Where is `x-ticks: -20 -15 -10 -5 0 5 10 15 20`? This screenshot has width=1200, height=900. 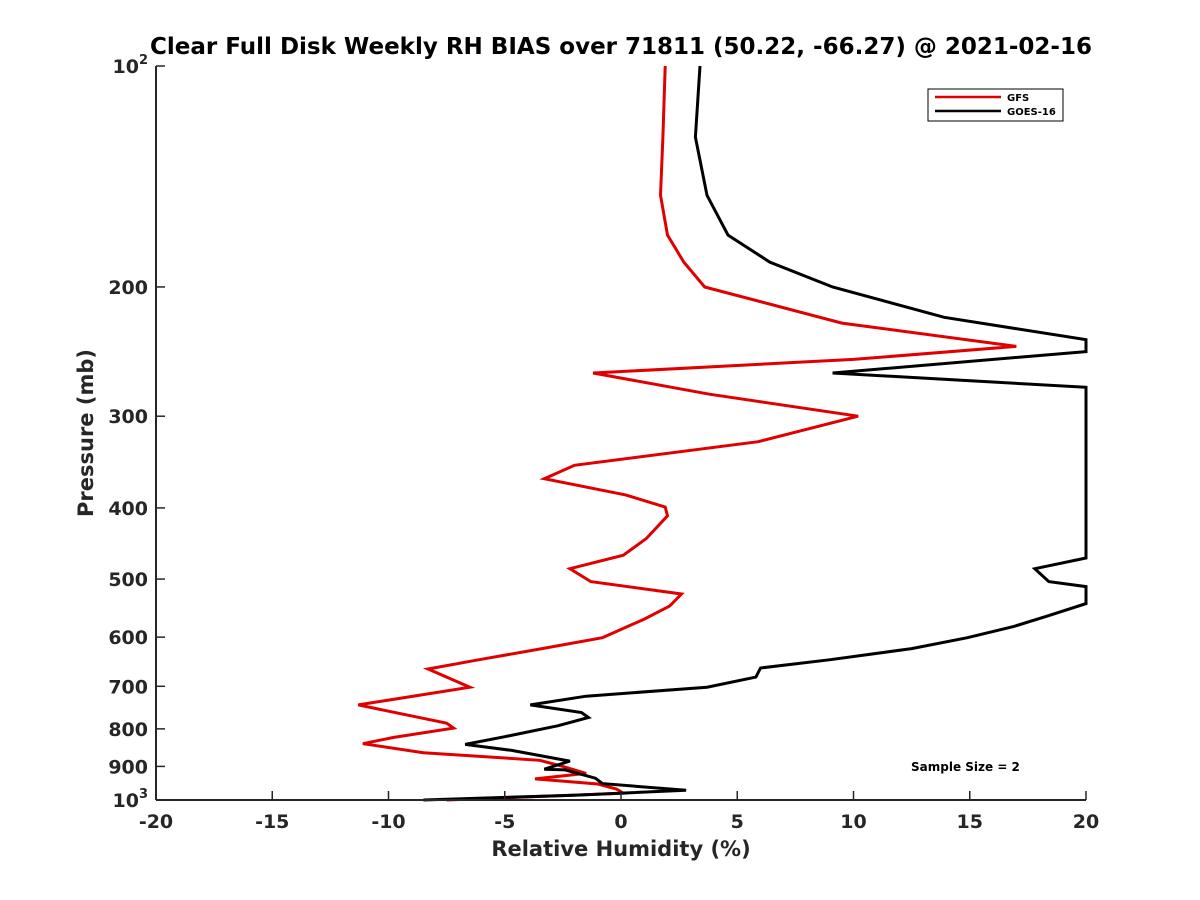
x-ticks: -20 -15 -10 -5 0 5 10 15 20 is located at coordinates (619, 812).